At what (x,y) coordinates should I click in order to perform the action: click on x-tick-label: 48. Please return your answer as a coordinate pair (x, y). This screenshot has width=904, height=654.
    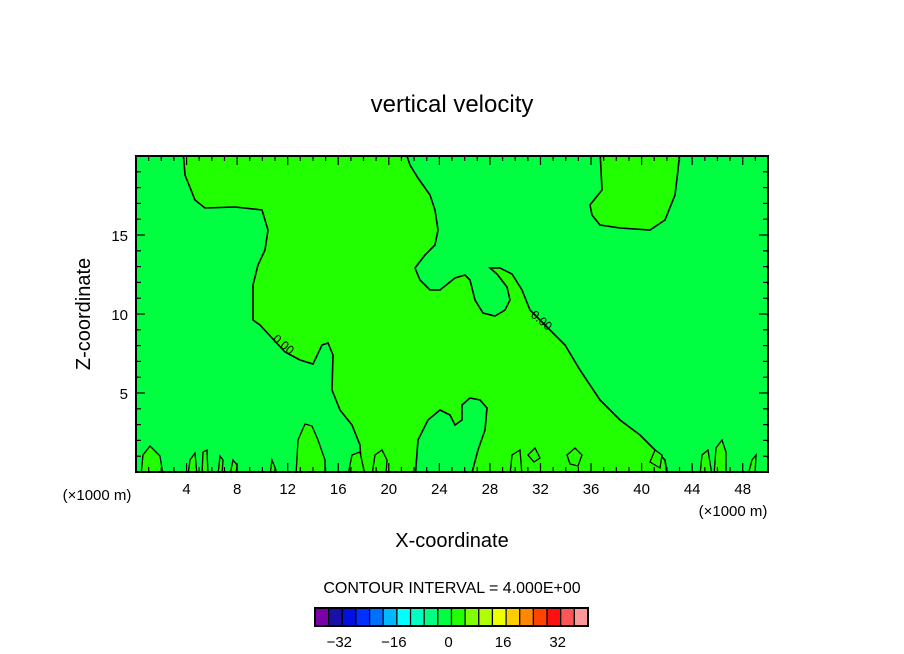
    Looking at the image, I should click on (742, 489).